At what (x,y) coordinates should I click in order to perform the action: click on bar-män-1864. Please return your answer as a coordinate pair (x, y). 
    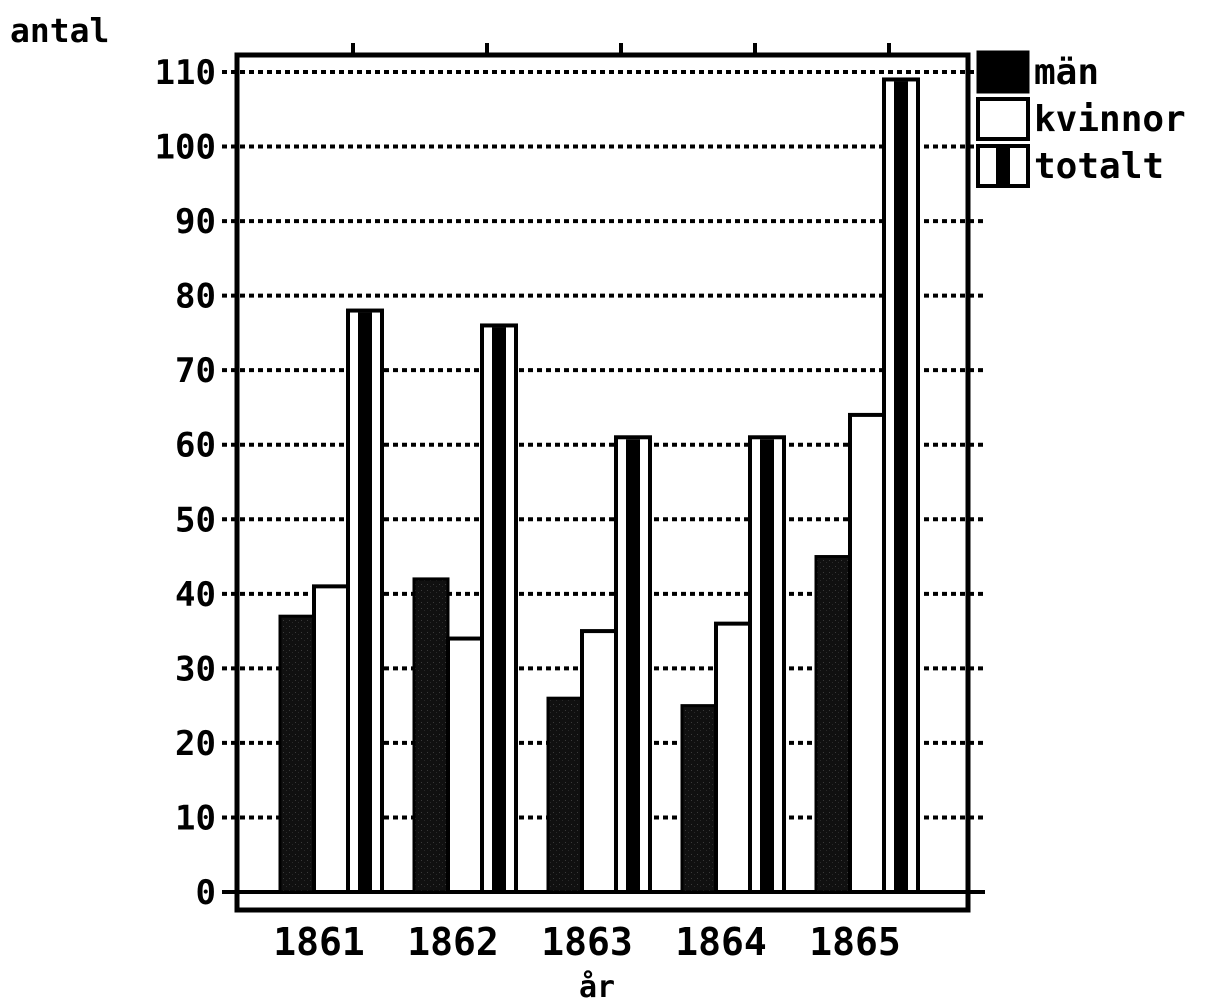
    Looking at the image, I should click on (699, 799).